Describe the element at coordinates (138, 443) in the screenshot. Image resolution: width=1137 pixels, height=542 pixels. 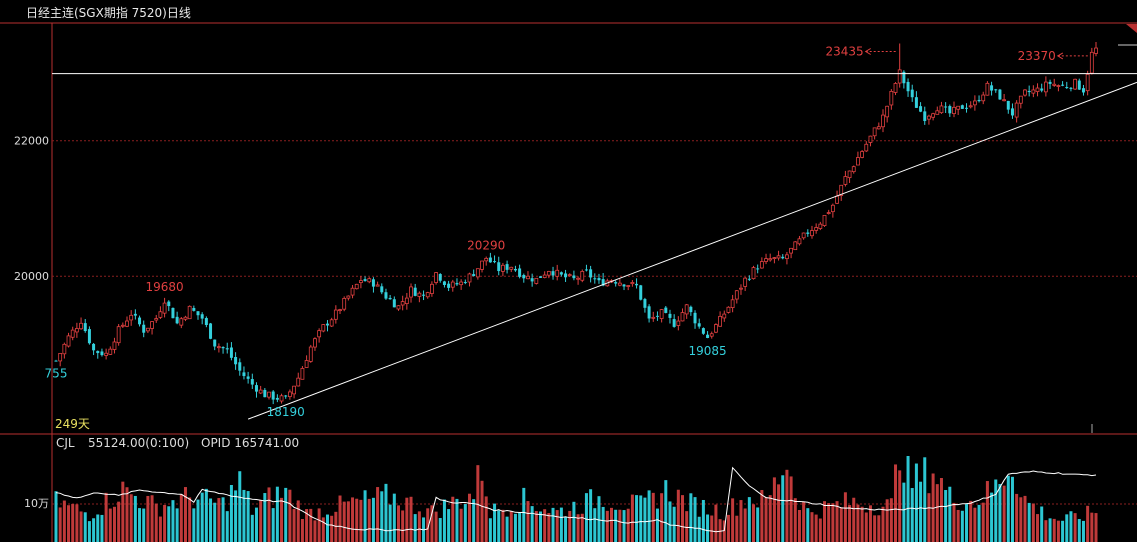
I see `volume-value: 55124.00(0:100)` at that location.